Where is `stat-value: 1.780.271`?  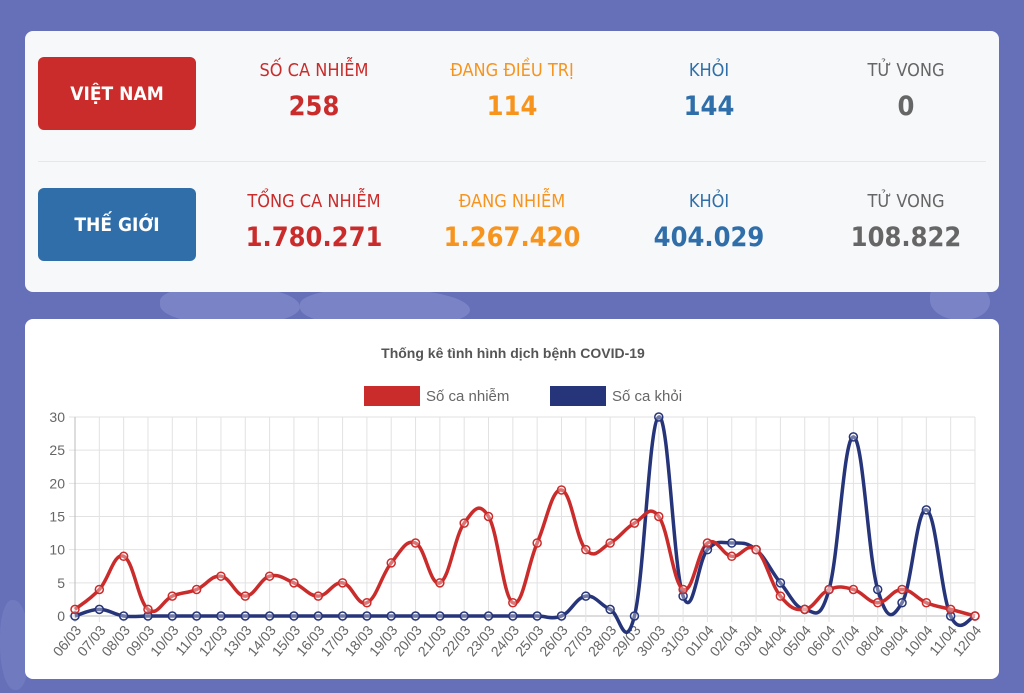 stat-value: 1.780.271 is located at coordinates (314, 237).